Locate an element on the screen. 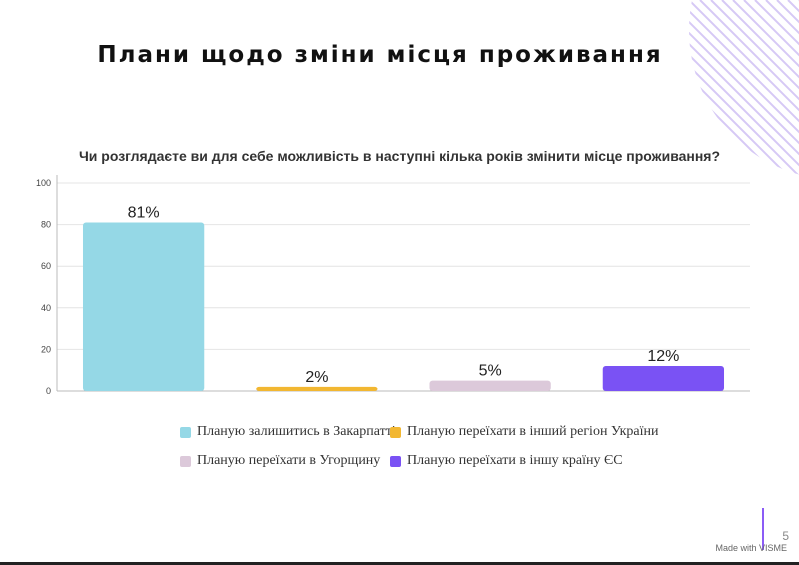 The height and width of the screenshot is (565, 799). legend-swatch-stay is located at coordinates (185, 432).